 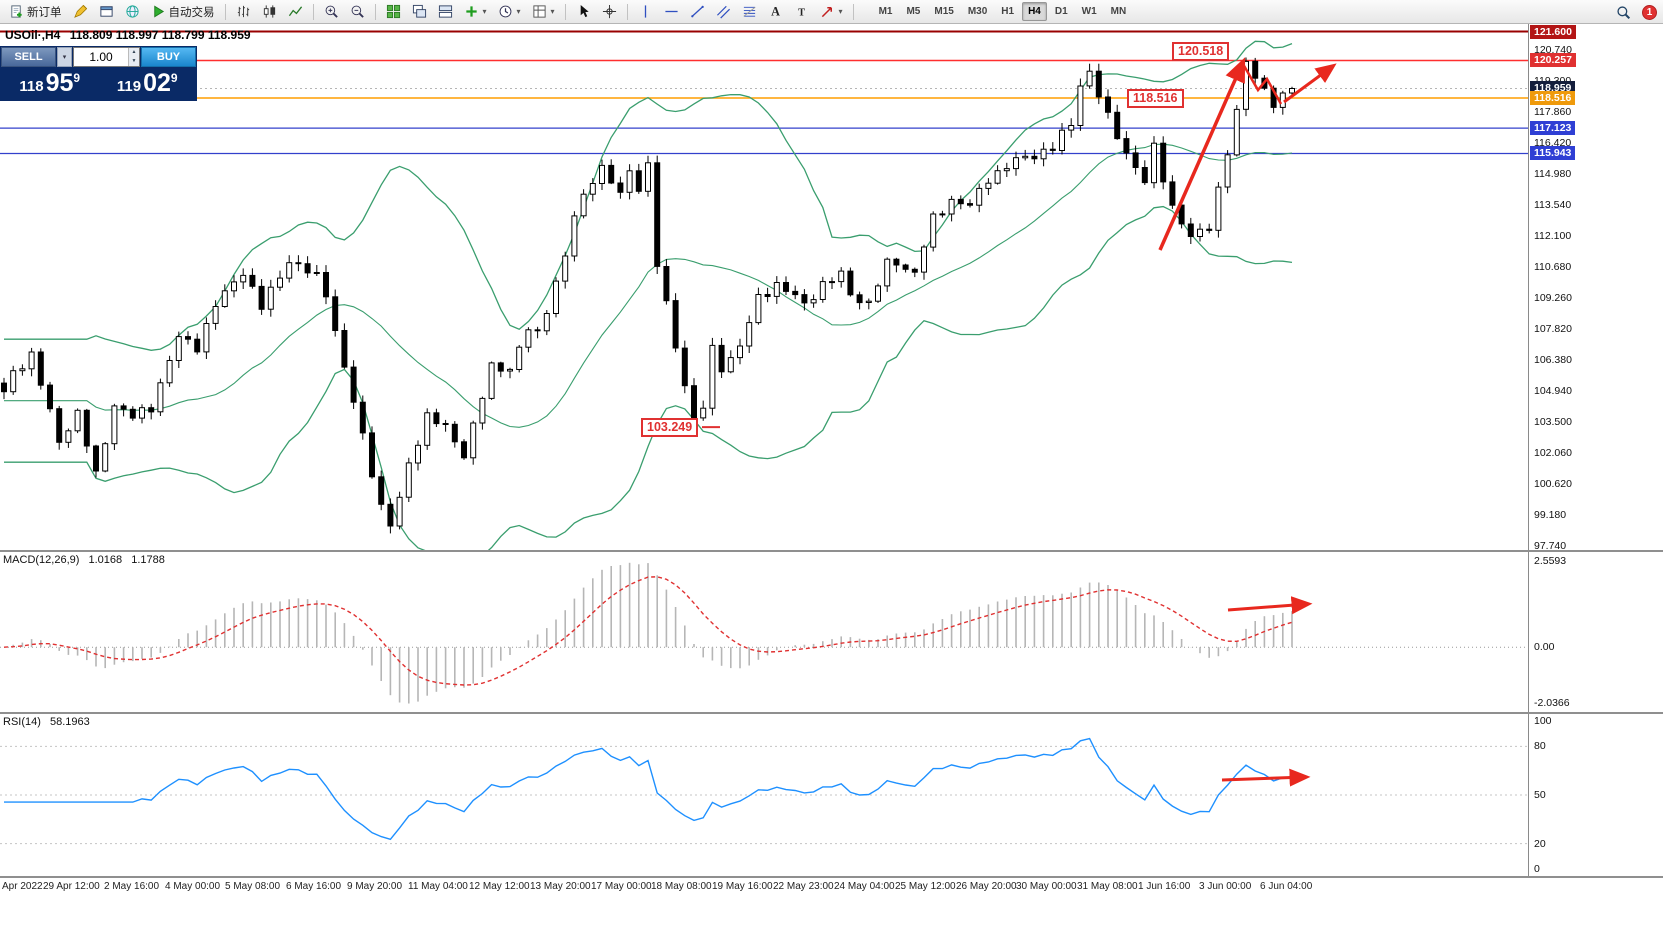 I want to click on horizontal-line-button, so click(x=671, y=11).